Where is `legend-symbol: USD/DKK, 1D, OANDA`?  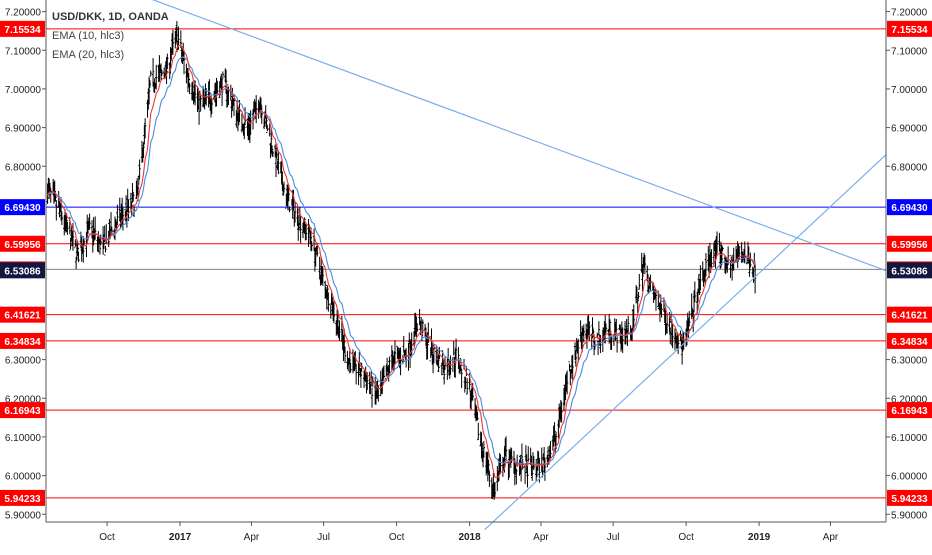 legend-symbol: USD/DKK, 1D, OANDA is located at coordinates (110, 17).